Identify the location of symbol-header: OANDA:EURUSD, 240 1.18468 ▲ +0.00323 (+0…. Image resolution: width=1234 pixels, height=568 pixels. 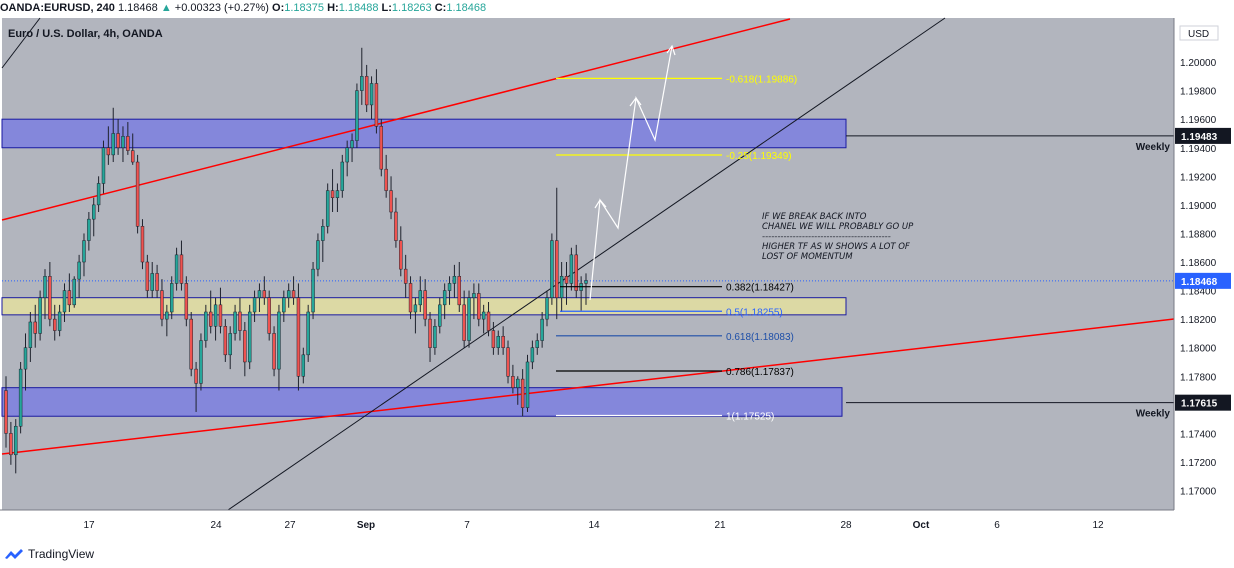
(617, 9).